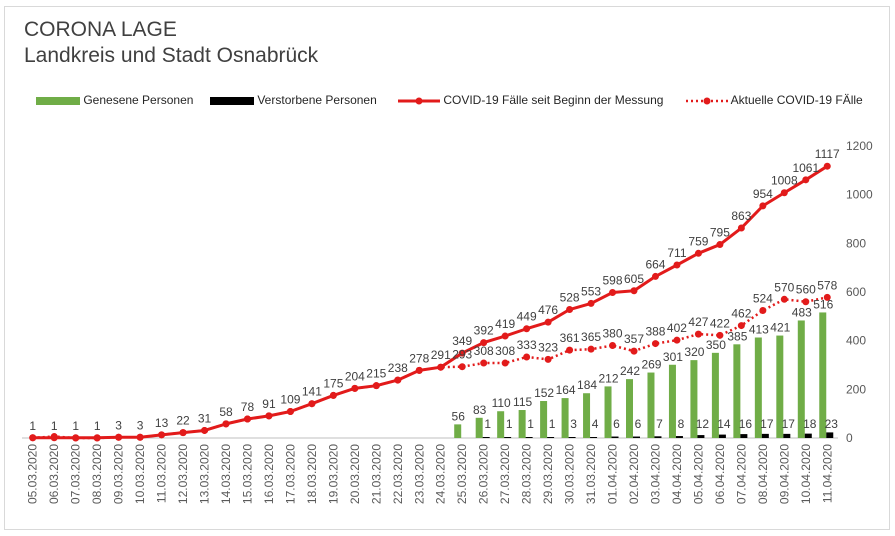 The height and width of the screenshot is (536, 895). I want to click on label-faelle-gesamt: 711, so click(676, 253).